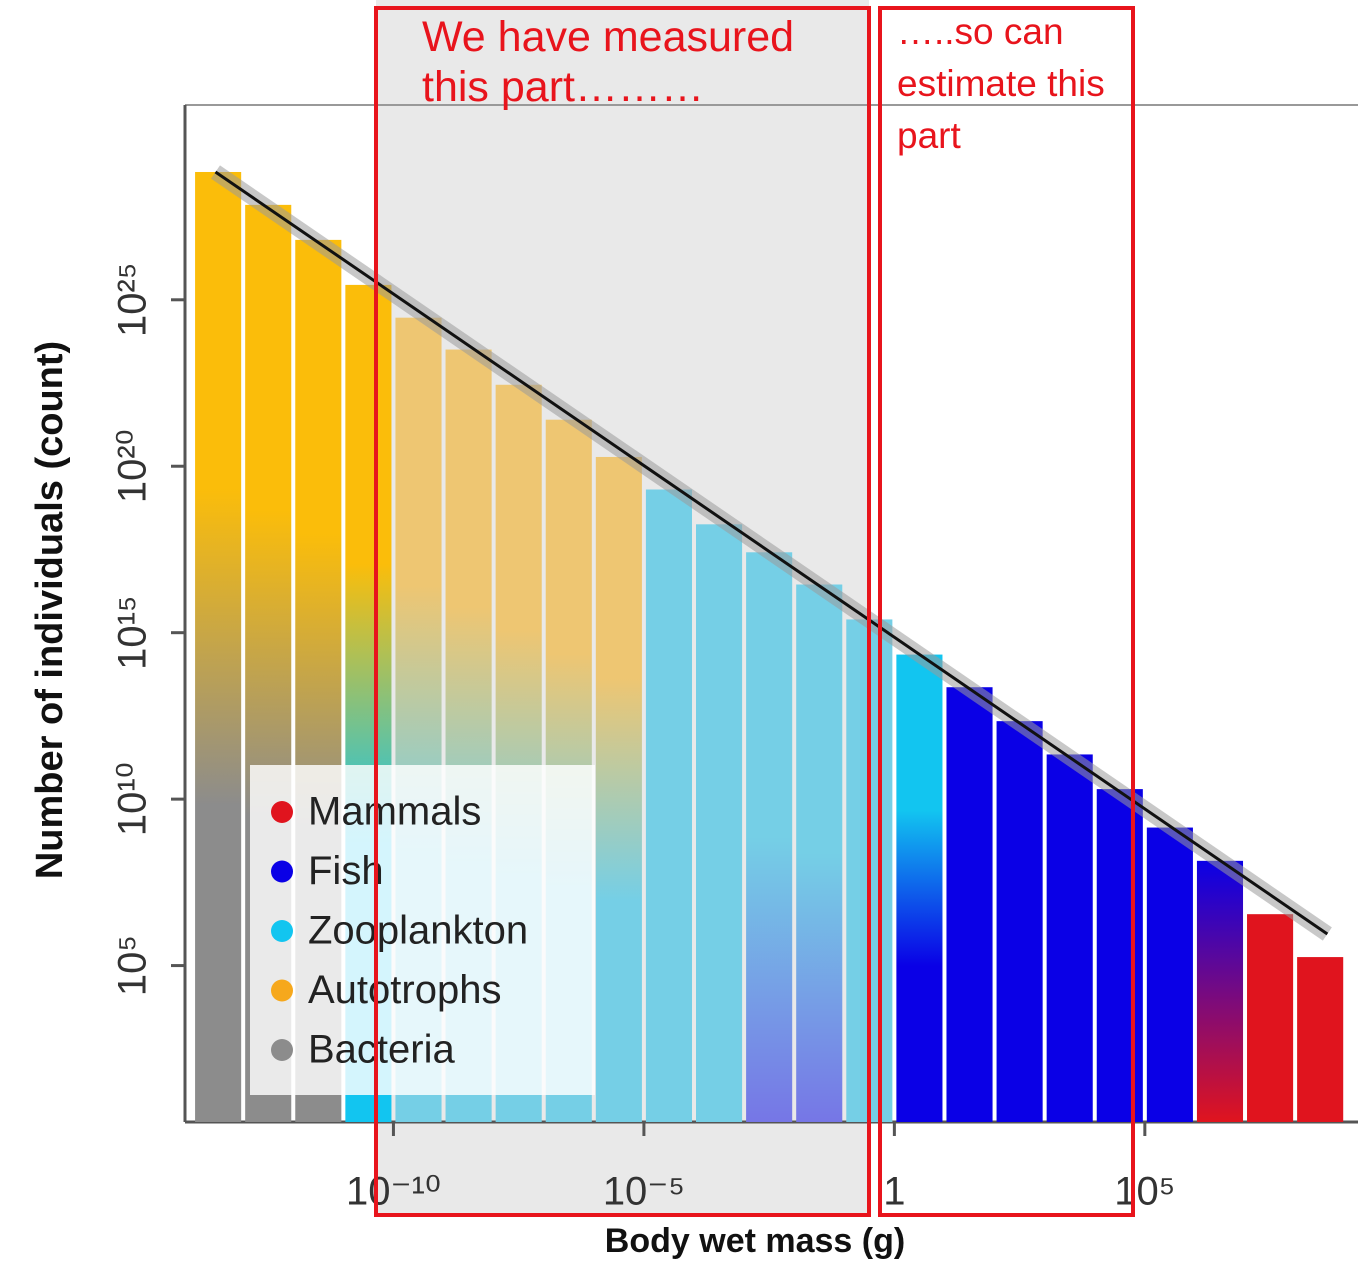  Describe the element at coordinates (393, 1192) in the screenshot. I see `x-tick-label: 10⁻¹⁰` at that location.